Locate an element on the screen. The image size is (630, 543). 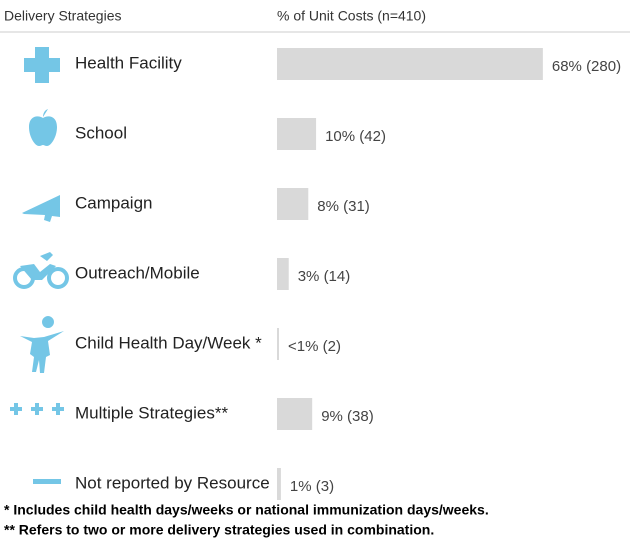
icon-child is located at coordinates (42, 344).